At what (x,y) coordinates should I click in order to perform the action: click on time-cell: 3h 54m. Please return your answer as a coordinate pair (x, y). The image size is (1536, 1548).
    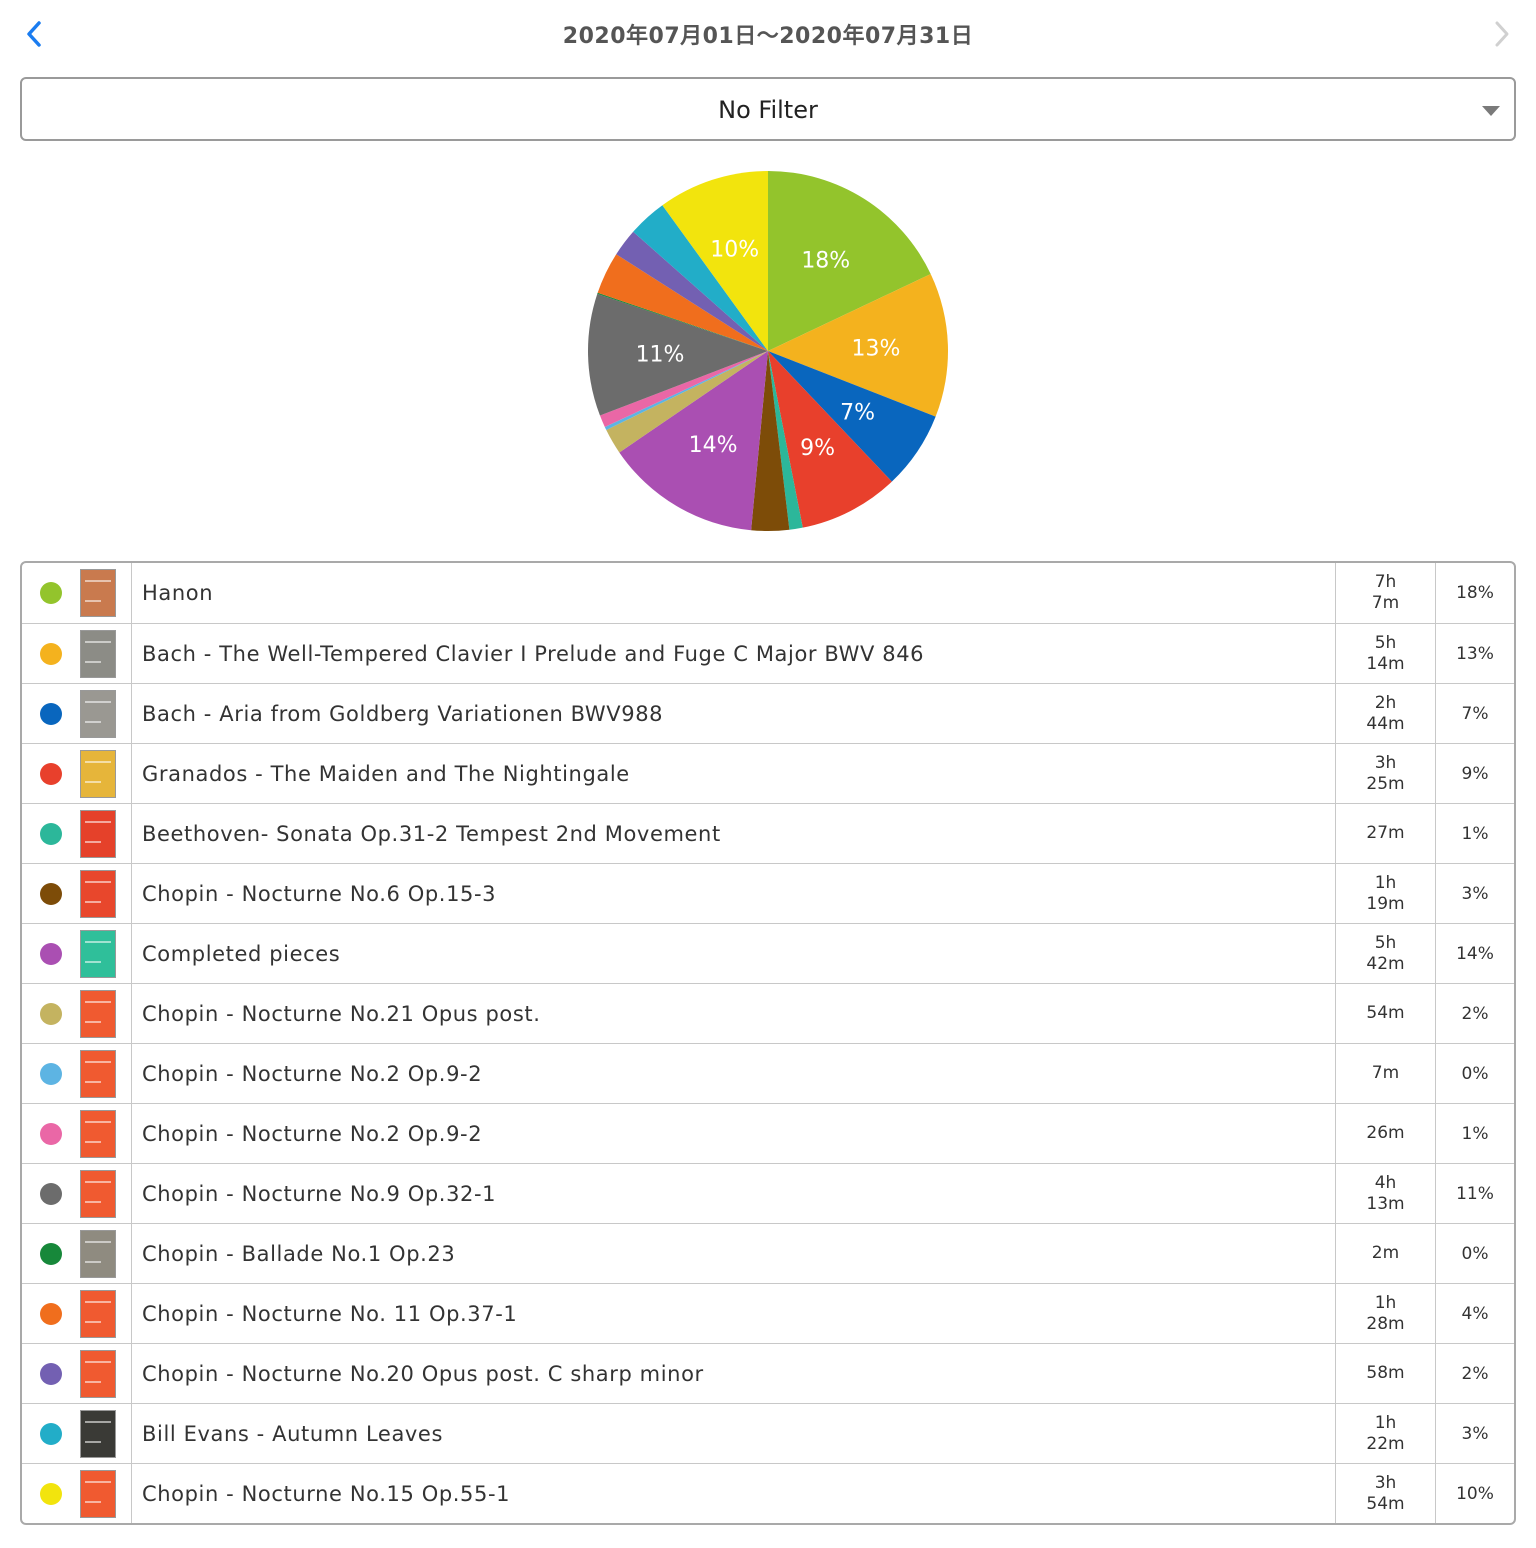
    Looking at the image, I should click on (1386, 1493).